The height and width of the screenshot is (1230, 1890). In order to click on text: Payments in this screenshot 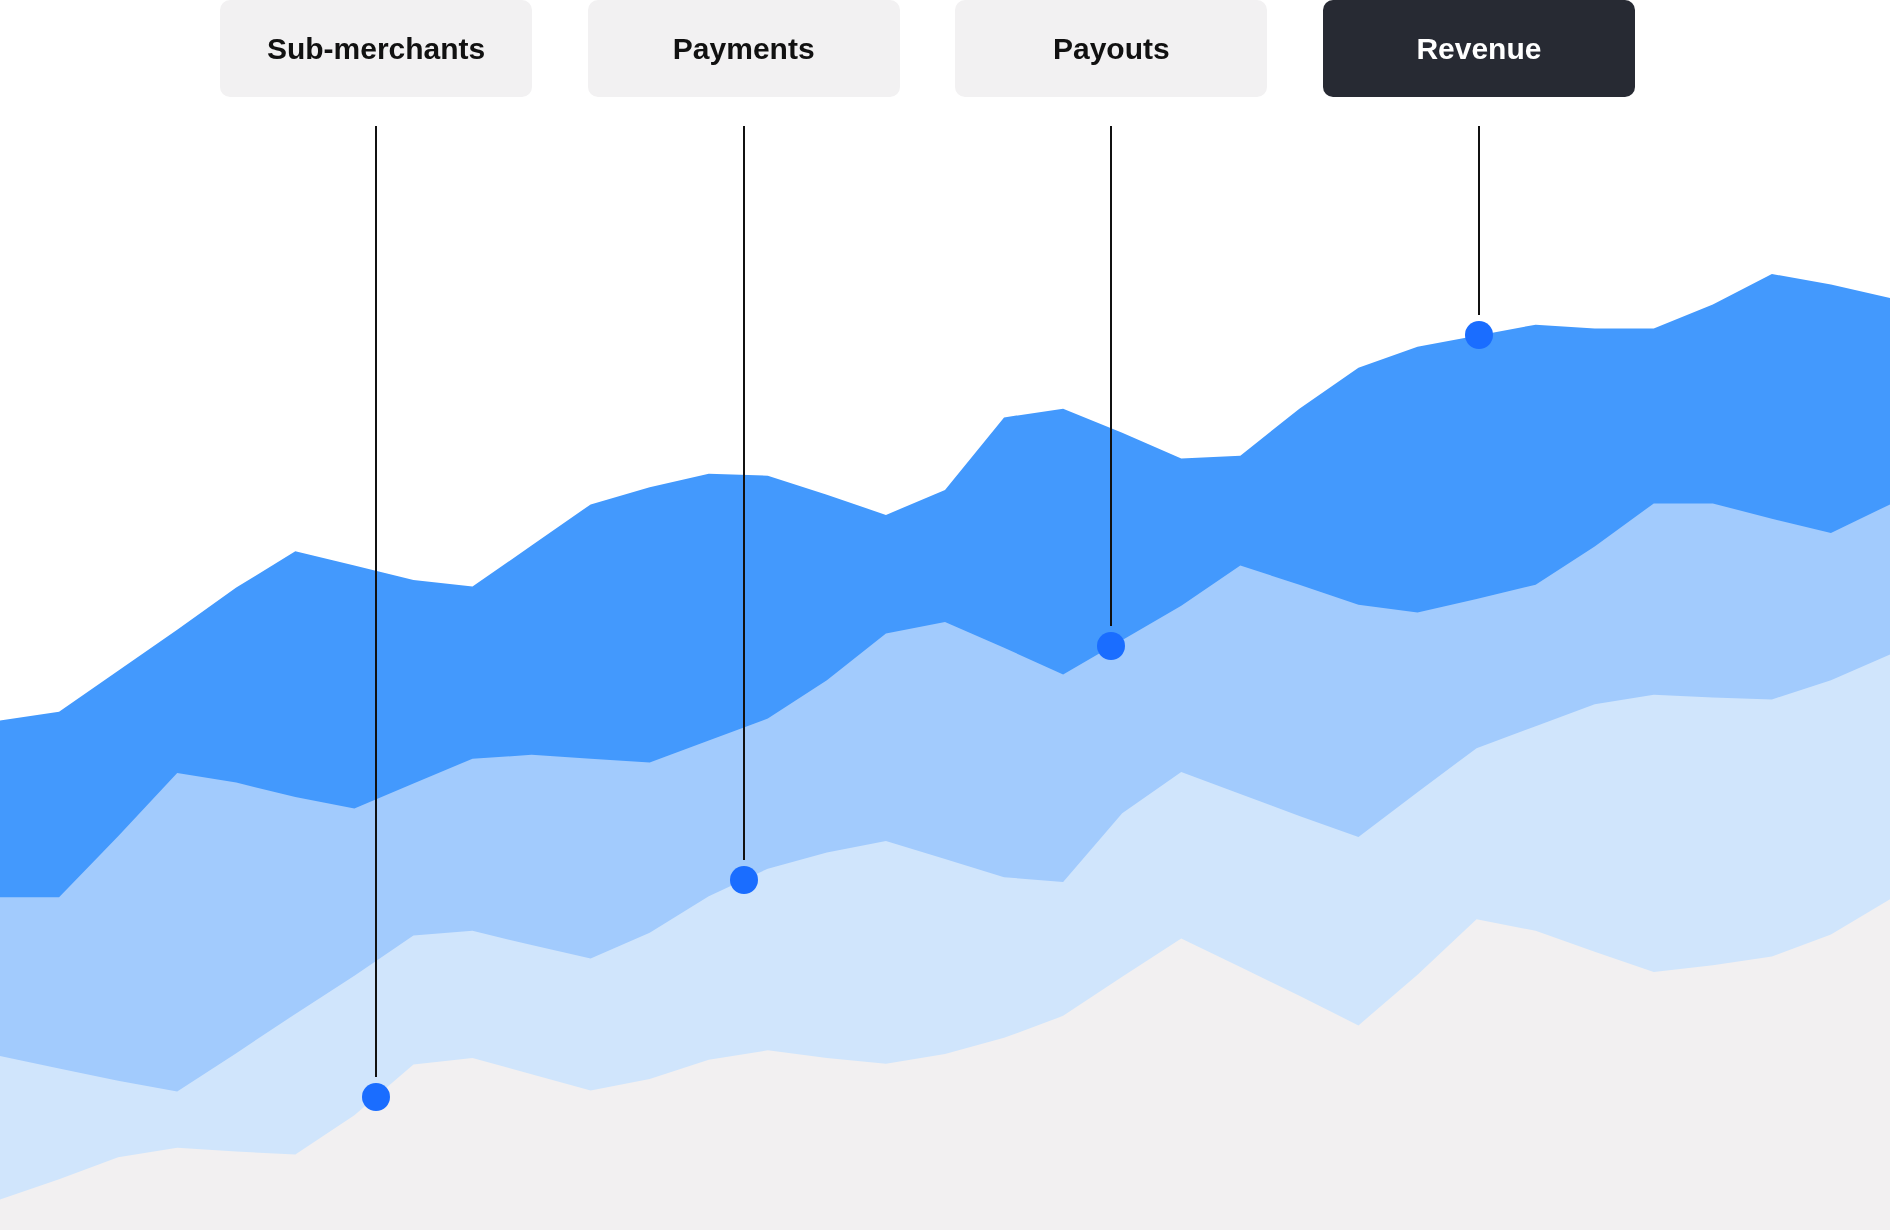, I will do `click(743, 48)`.